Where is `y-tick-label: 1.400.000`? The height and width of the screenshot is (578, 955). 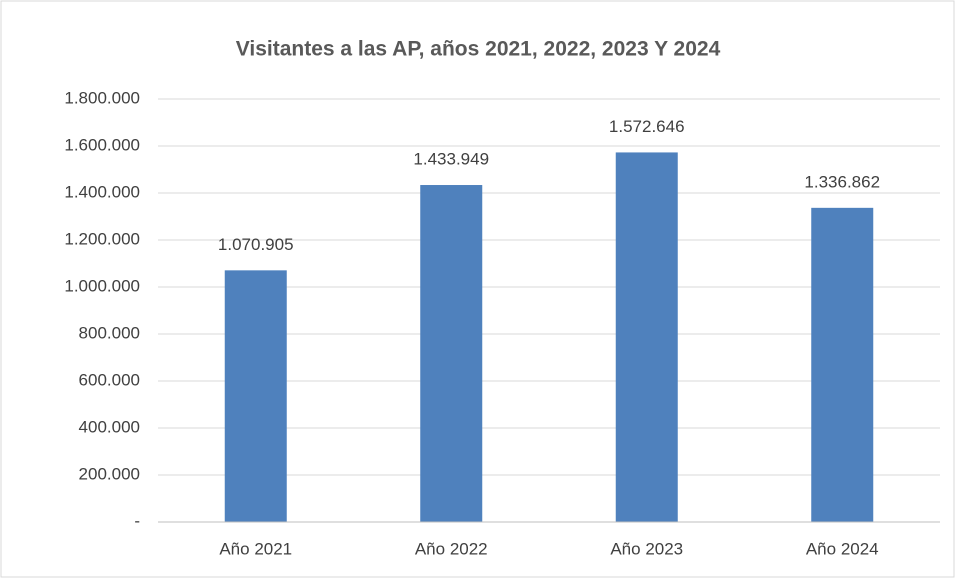
y-tick-label: 1.400.000 is located at coordinates (102, 191).